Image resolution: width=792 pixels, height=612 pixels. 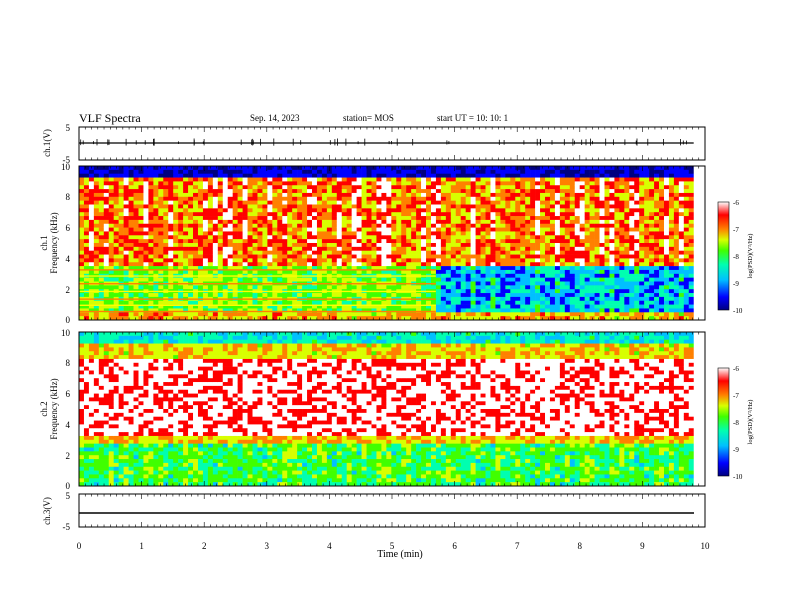 I want to click on date-label: Sep. 14, 2023, so click(x=275, y=118).